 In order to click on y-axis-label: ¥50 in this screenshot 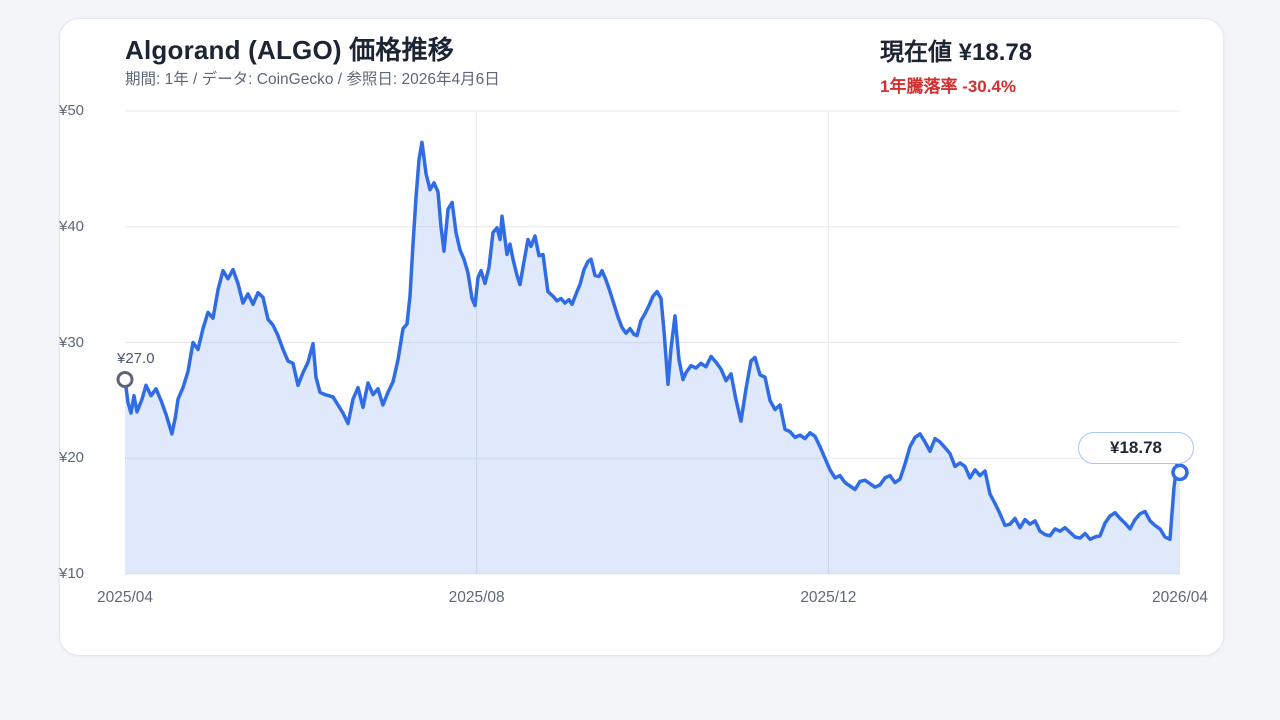, I will do `click(72, 110)`.